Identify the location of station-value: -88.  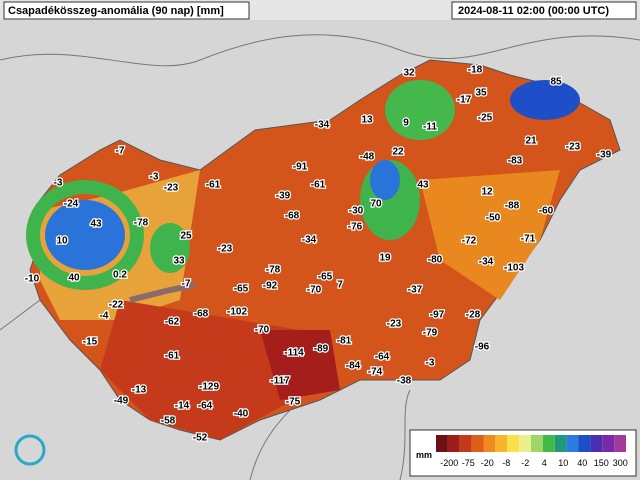
(512, 206).